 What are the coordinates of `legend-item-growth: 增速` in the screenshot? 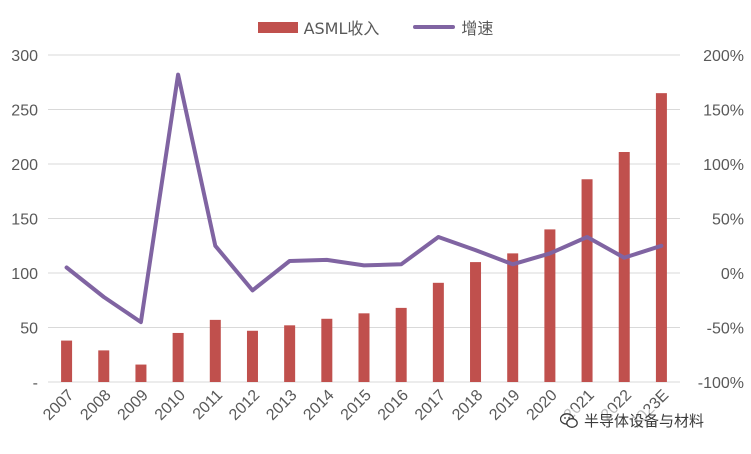 It's located at (453, 27).